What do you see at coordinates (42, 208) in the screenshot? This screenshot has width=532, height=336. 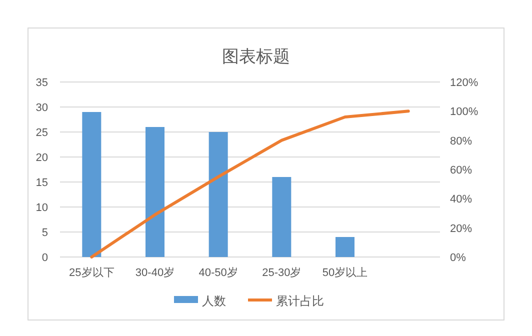 I see `y-tick-label: 10` at bounding box center [42, 208].